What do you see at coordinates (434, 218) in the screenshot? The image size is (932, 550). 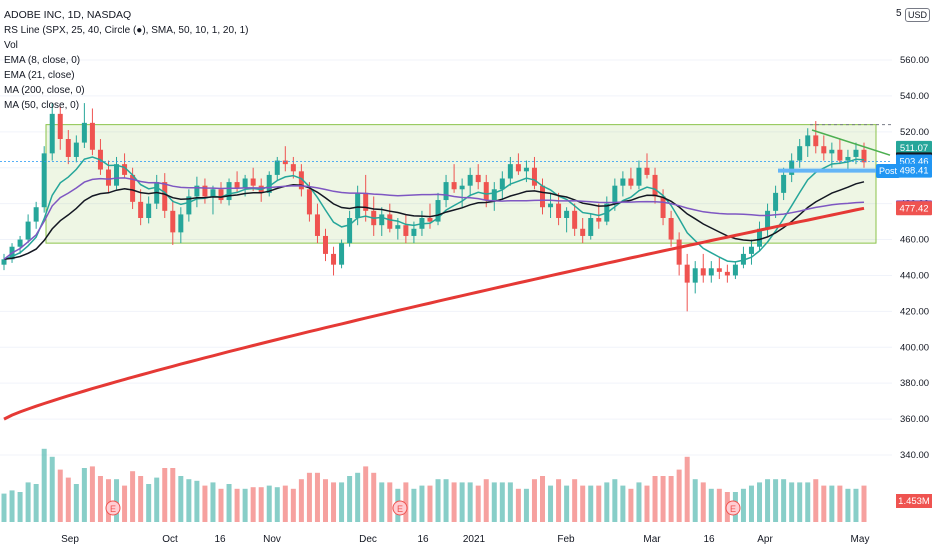 I see `ma50-line` at bounding box center [434, 218].